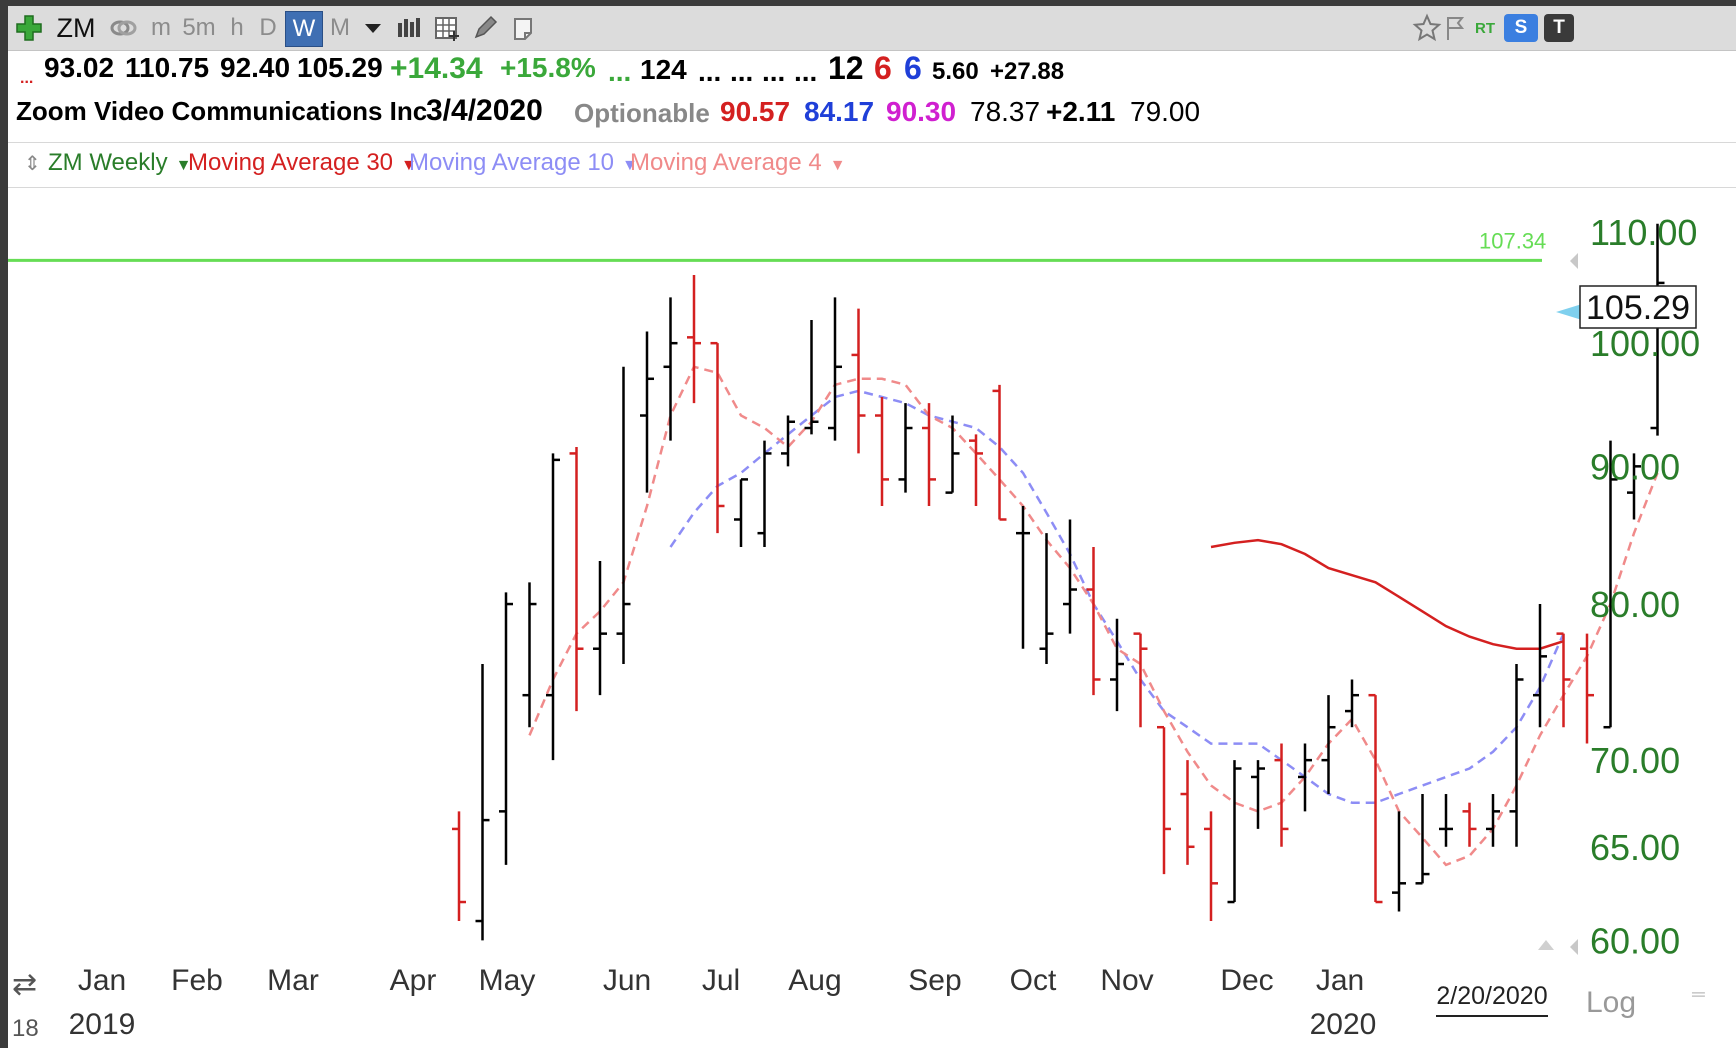 Image resolution: width=1736 pixels, height=1048 pixels. Describe the element at coordinates (721, 980) in the screenshot. I see `x-month-label: Jul` at that location.